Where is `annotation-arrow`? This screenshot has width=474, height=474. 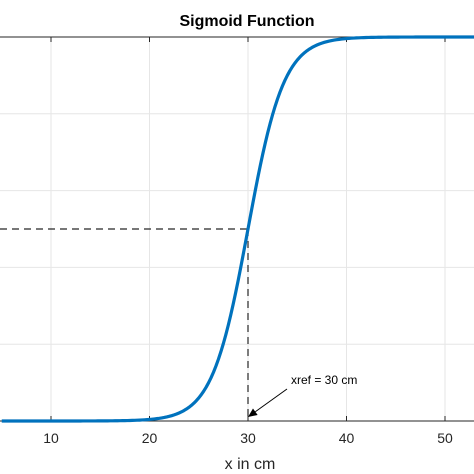
annotation-arrow is located at coordinates (271, 400).